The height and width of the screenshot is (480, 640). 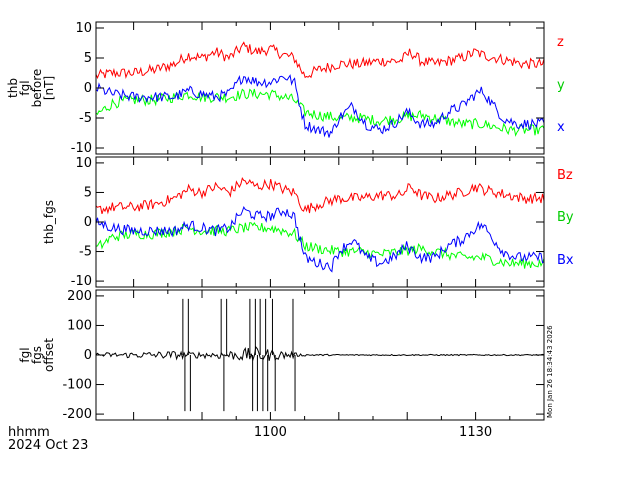 I want to click on y-tick-label: -100, so click(x=77, y=385).